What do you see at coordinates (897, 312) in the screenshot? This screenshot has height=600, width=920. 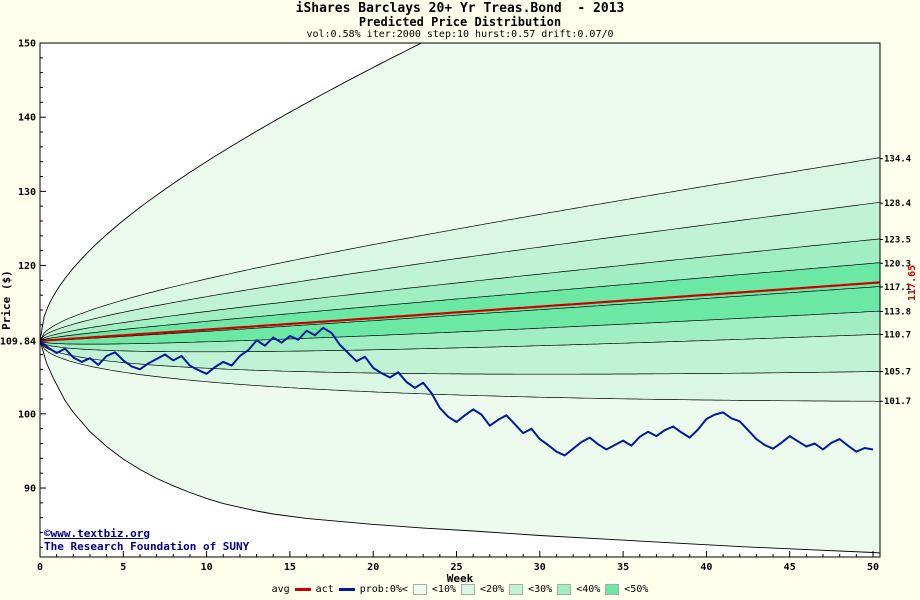 I see `quantile-end-label: 113.8` at bounding box center [897, 312].